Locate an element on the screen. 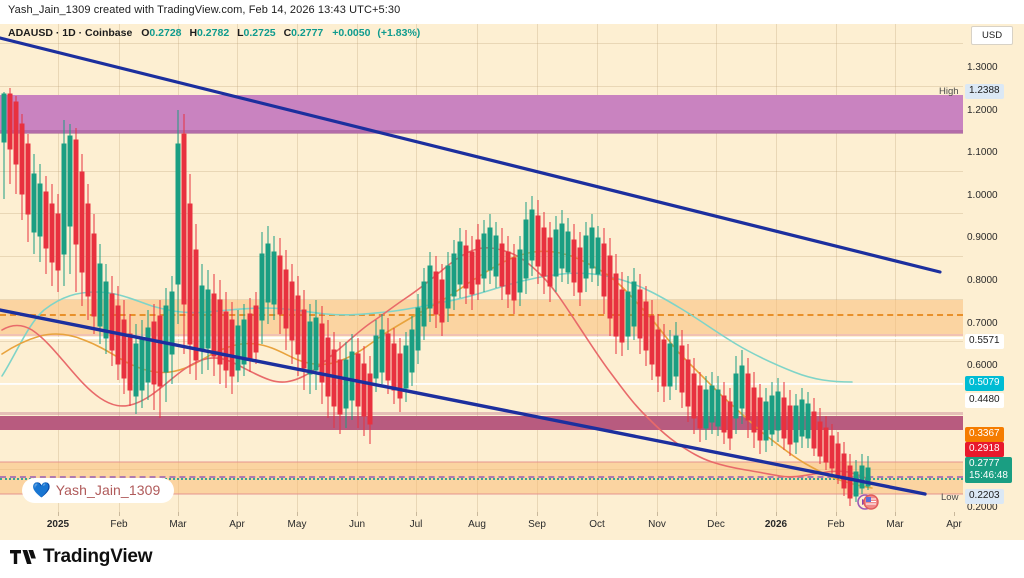  price-tick: 0.6000 is located at coordinates (982, 365).